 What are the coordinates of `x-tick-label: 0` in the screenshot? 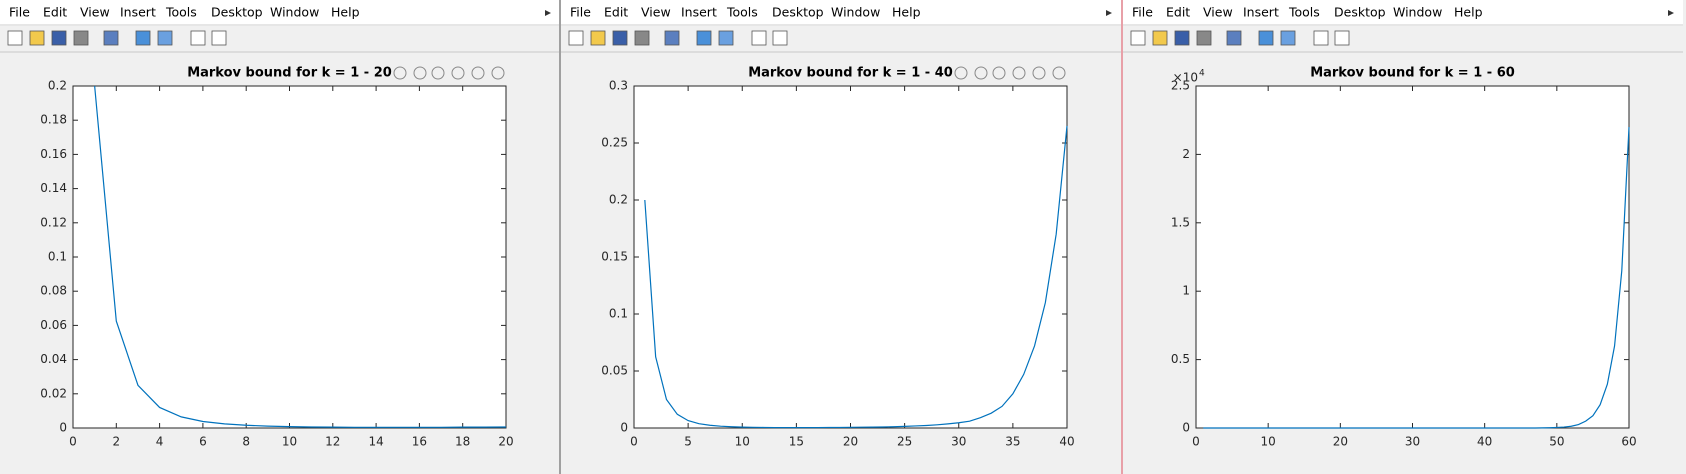 It's located at (73, 442).